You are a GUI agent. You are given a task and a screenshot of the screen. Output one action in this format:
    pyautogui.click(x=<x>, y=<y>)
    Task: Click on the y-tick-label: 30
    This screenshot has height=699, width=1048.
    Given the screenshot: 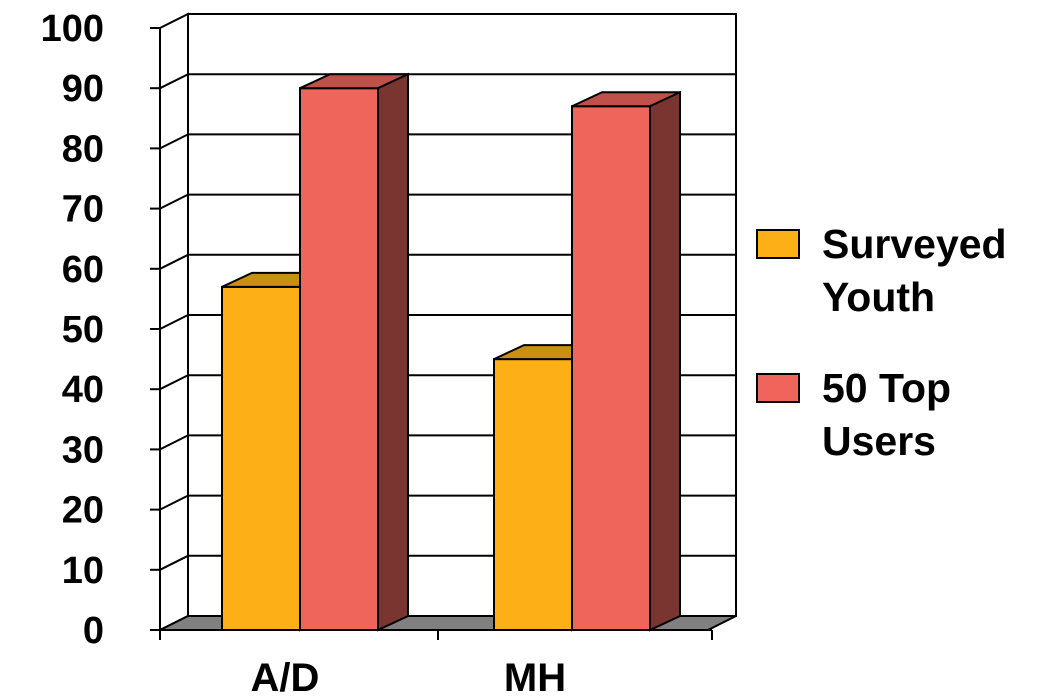 What is the action you would take?
    pyautogui.click(x=83, y=450)
    